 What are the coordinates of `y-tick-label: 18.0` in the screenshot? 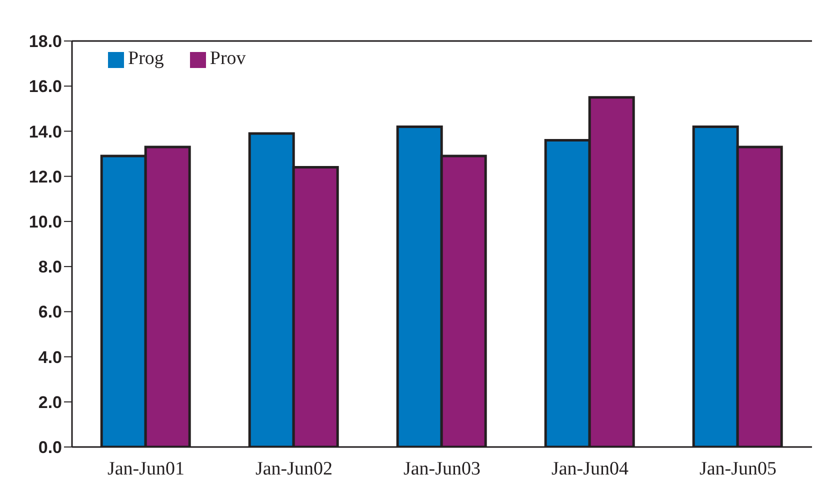 It's located at (45, 42).